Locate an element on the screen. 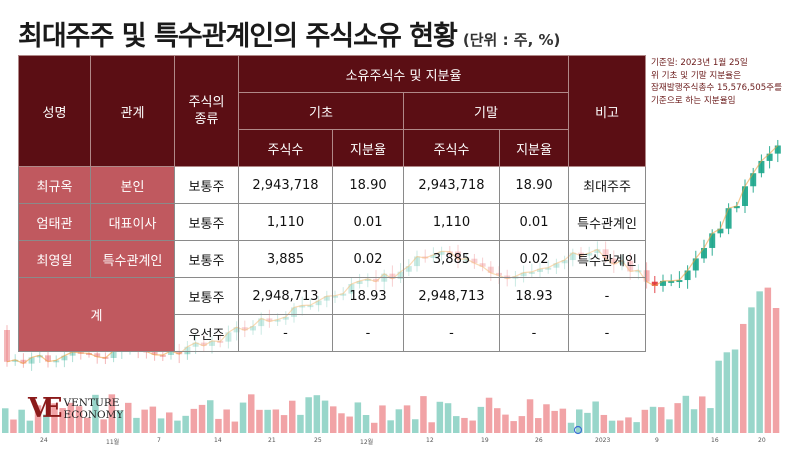 This screenshot has width=800, height=451. cell-end-shares: 3,885 is located at coordinates (451, 259).